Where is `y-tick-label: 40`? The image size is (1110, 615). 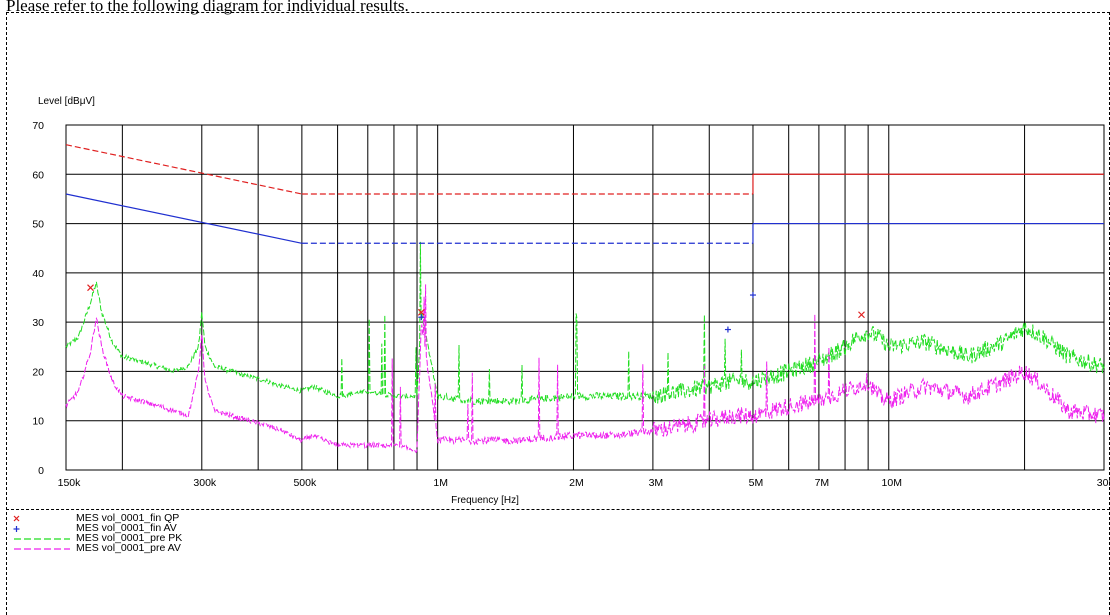
y-tick-label: 40 is located at coordinates (38, 274).